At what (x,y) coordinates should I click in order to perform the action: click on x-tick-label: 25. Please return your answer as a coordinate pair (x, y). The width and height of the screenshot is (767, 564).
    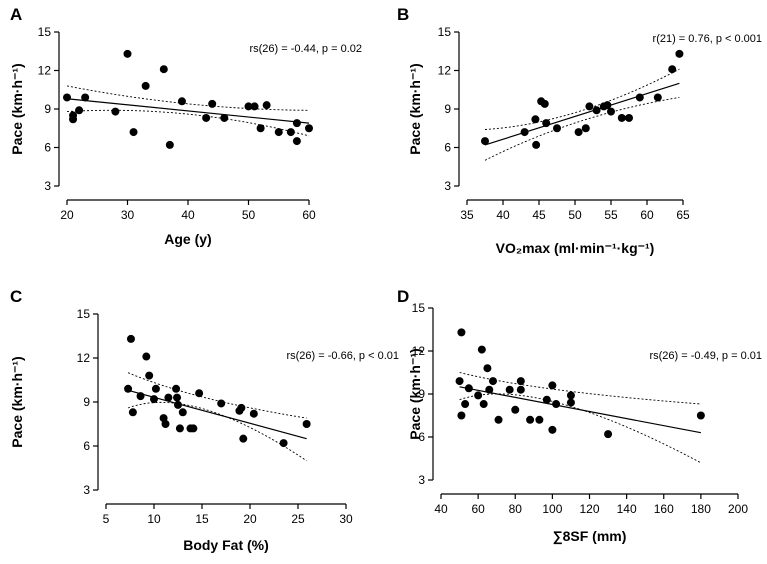
    Looking at the image, I should click on (298, 519).